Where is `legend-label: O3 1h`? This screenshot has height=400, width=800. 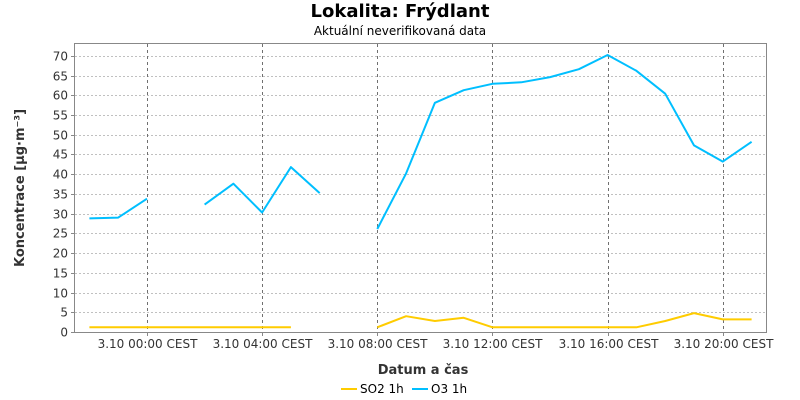 legend-label: O3 1h is located at coordinates (449, 389).